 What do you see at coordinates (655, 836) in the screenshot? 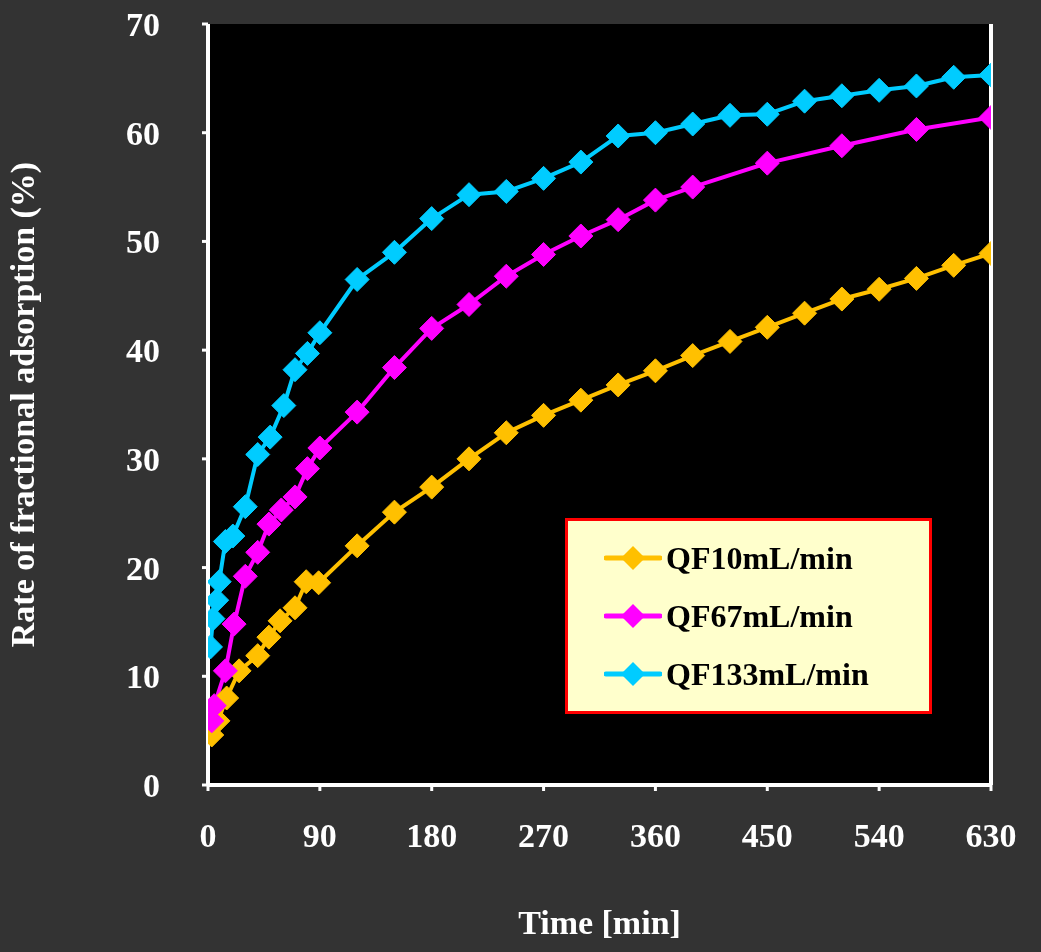
I see `x-tick-label: 360` at bounding box center [655, 836].